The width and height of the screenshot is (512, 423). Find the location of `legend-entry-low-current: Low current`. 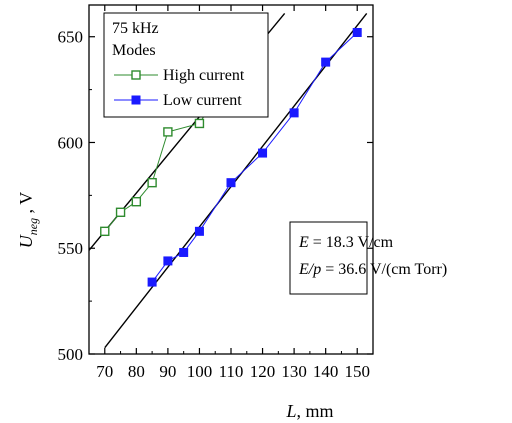

legend-entry-low-current: Low current is located at coordinates (178, 100).